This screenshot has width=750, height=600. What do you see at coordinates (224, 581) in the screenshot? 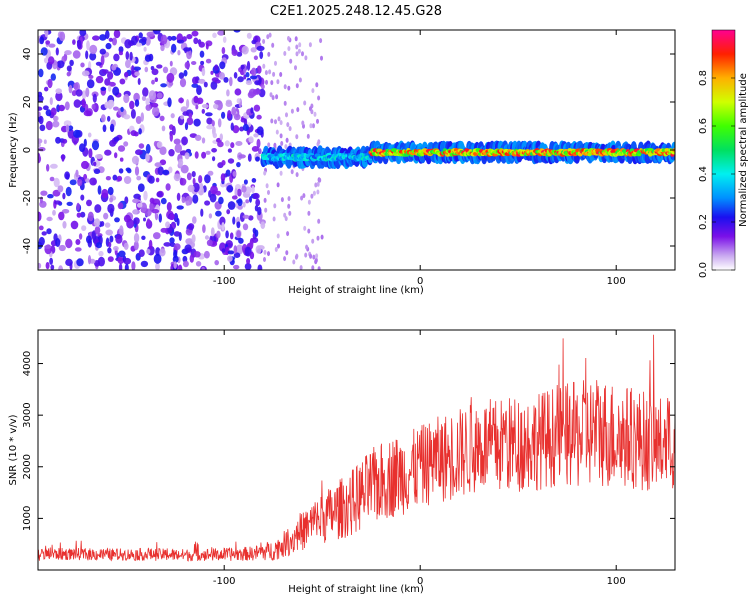
I see `snr-x-tick-label: -100` at bounding box center [224, 581].